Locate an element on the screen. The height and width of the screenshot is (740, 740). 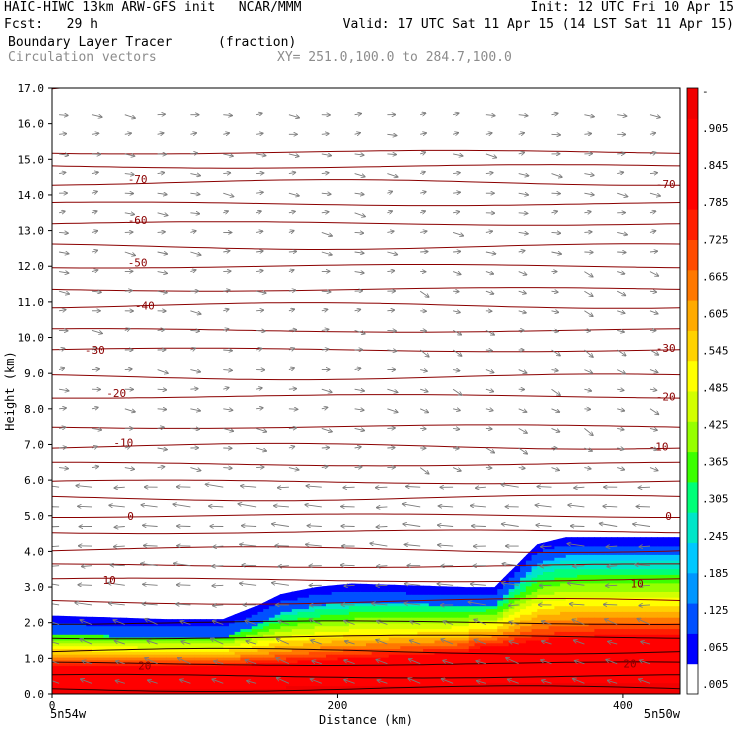
contour-line is located at coordinates (366, 426).